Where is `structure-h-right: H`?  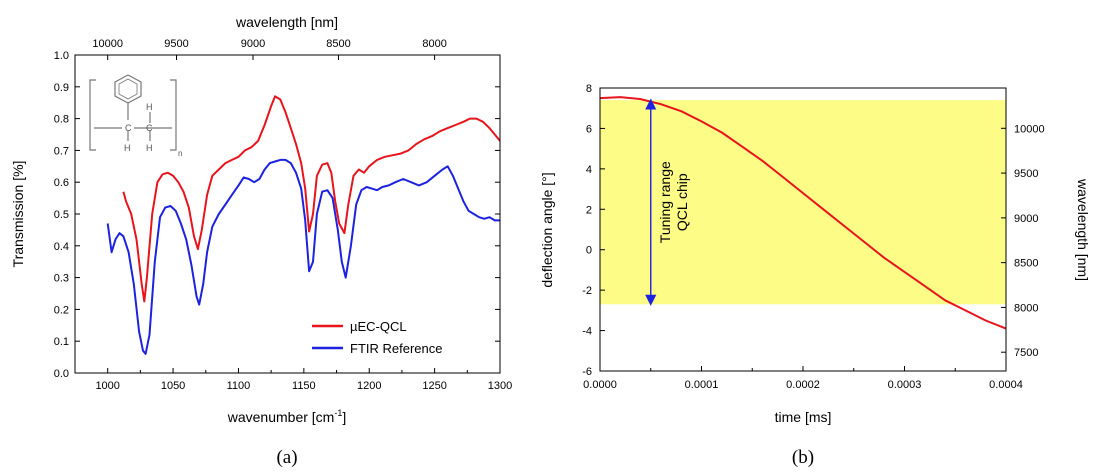 structure-h-right: H is located at coordinates (149, 148).